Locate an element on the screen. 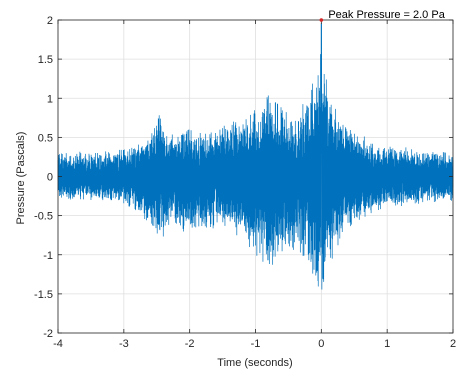 The image size is (462, 373). x-tick-label: 2 is located at coordinates (453, 344).